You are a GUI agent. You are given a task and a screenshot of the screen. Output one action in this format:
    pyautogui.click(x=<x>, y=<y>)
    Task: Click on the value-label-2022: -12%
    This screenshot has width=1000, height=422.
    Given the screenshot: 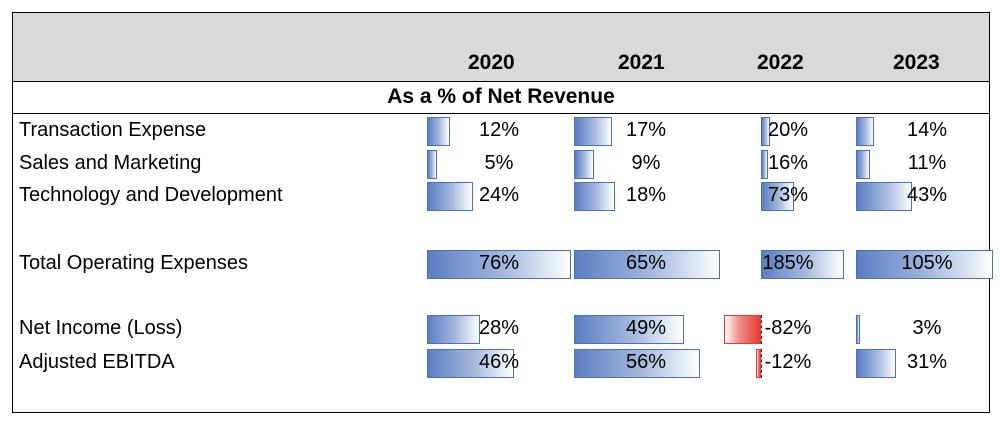 What is the action you would take?
    pyautogui.click(x=788, y=362)
    